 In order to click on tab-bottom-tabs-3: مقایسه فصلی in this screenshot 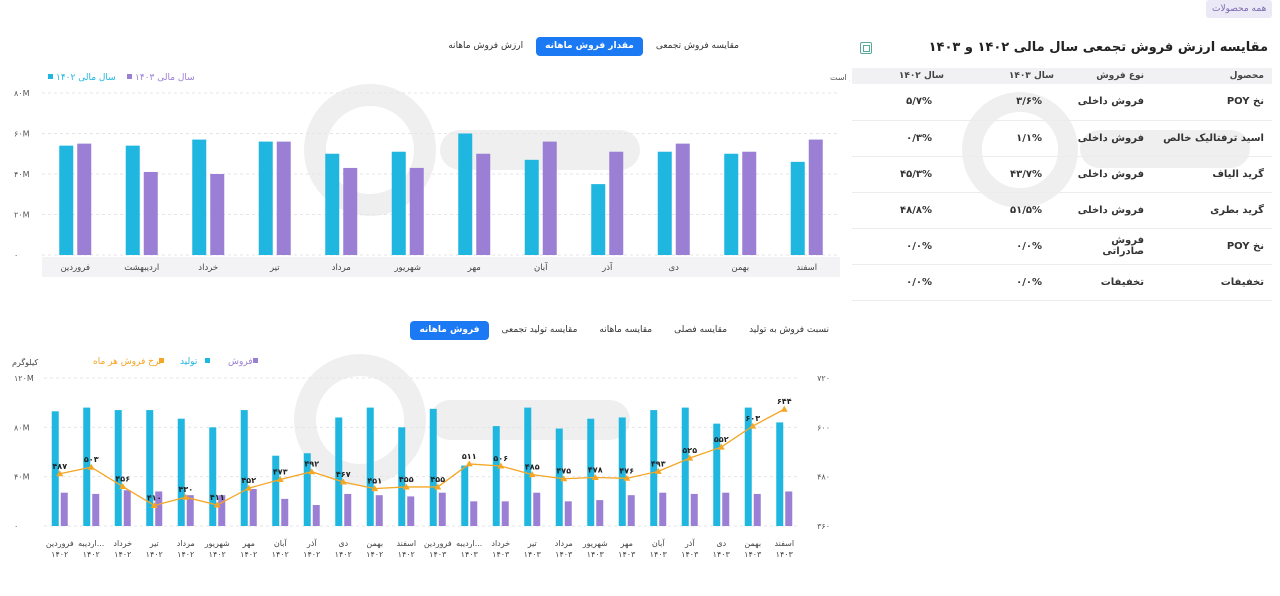, I will do `click(701, 330)`.